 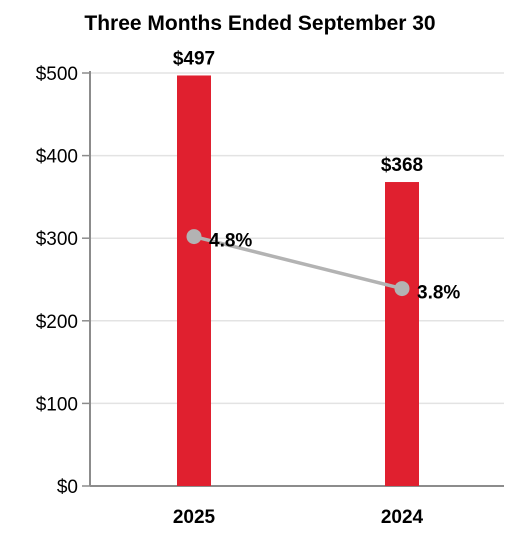 I want to click on x-category-label: 2025, so click(x=194, y=517).